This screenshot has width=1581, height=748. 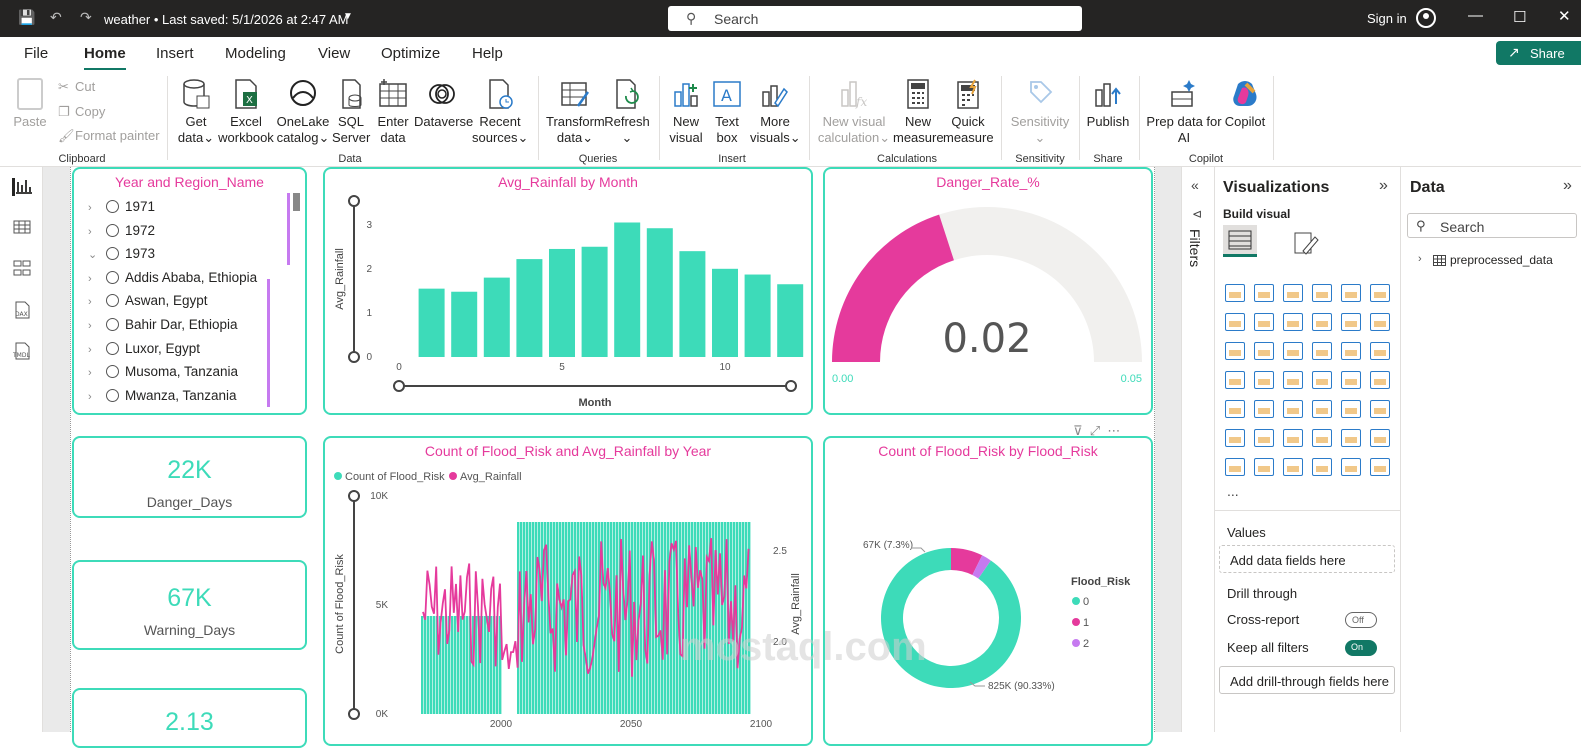 What do you see at coordinates (393, 112) in the screenshot?
I see `enter-data-button: Enter data` at bounding box center [393, 112].